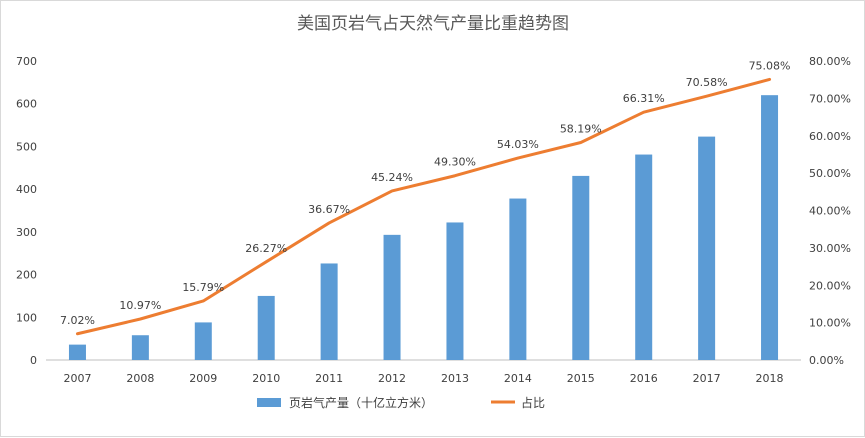 The image size is (865, 438). I want to click on chart-title: 美国页岩气占天然气产量比重趋势图, so click(433, 24).